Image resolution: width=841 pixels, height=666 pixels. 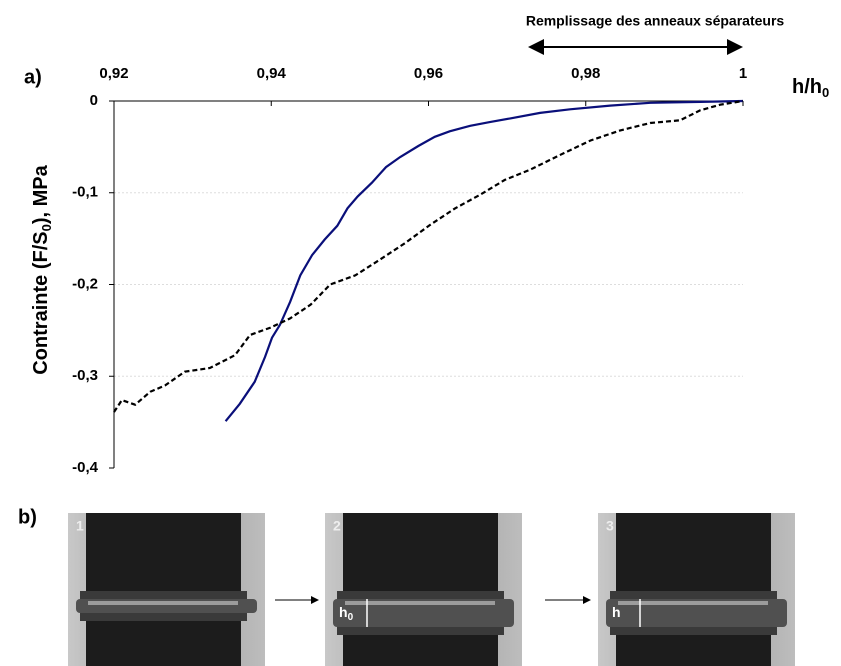 What do you see at coordinates (46, 227) in the screenshot?
I see `y-axis-label-sub: 0` at bounding box center [46, 227].